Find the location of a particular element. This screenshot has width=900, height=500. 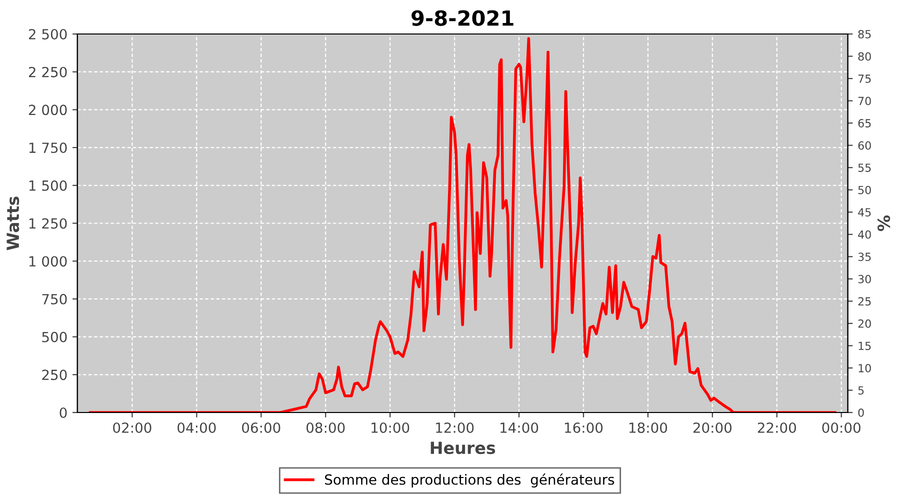

y-tick-label: 750 is located at coordinates (54, 299).